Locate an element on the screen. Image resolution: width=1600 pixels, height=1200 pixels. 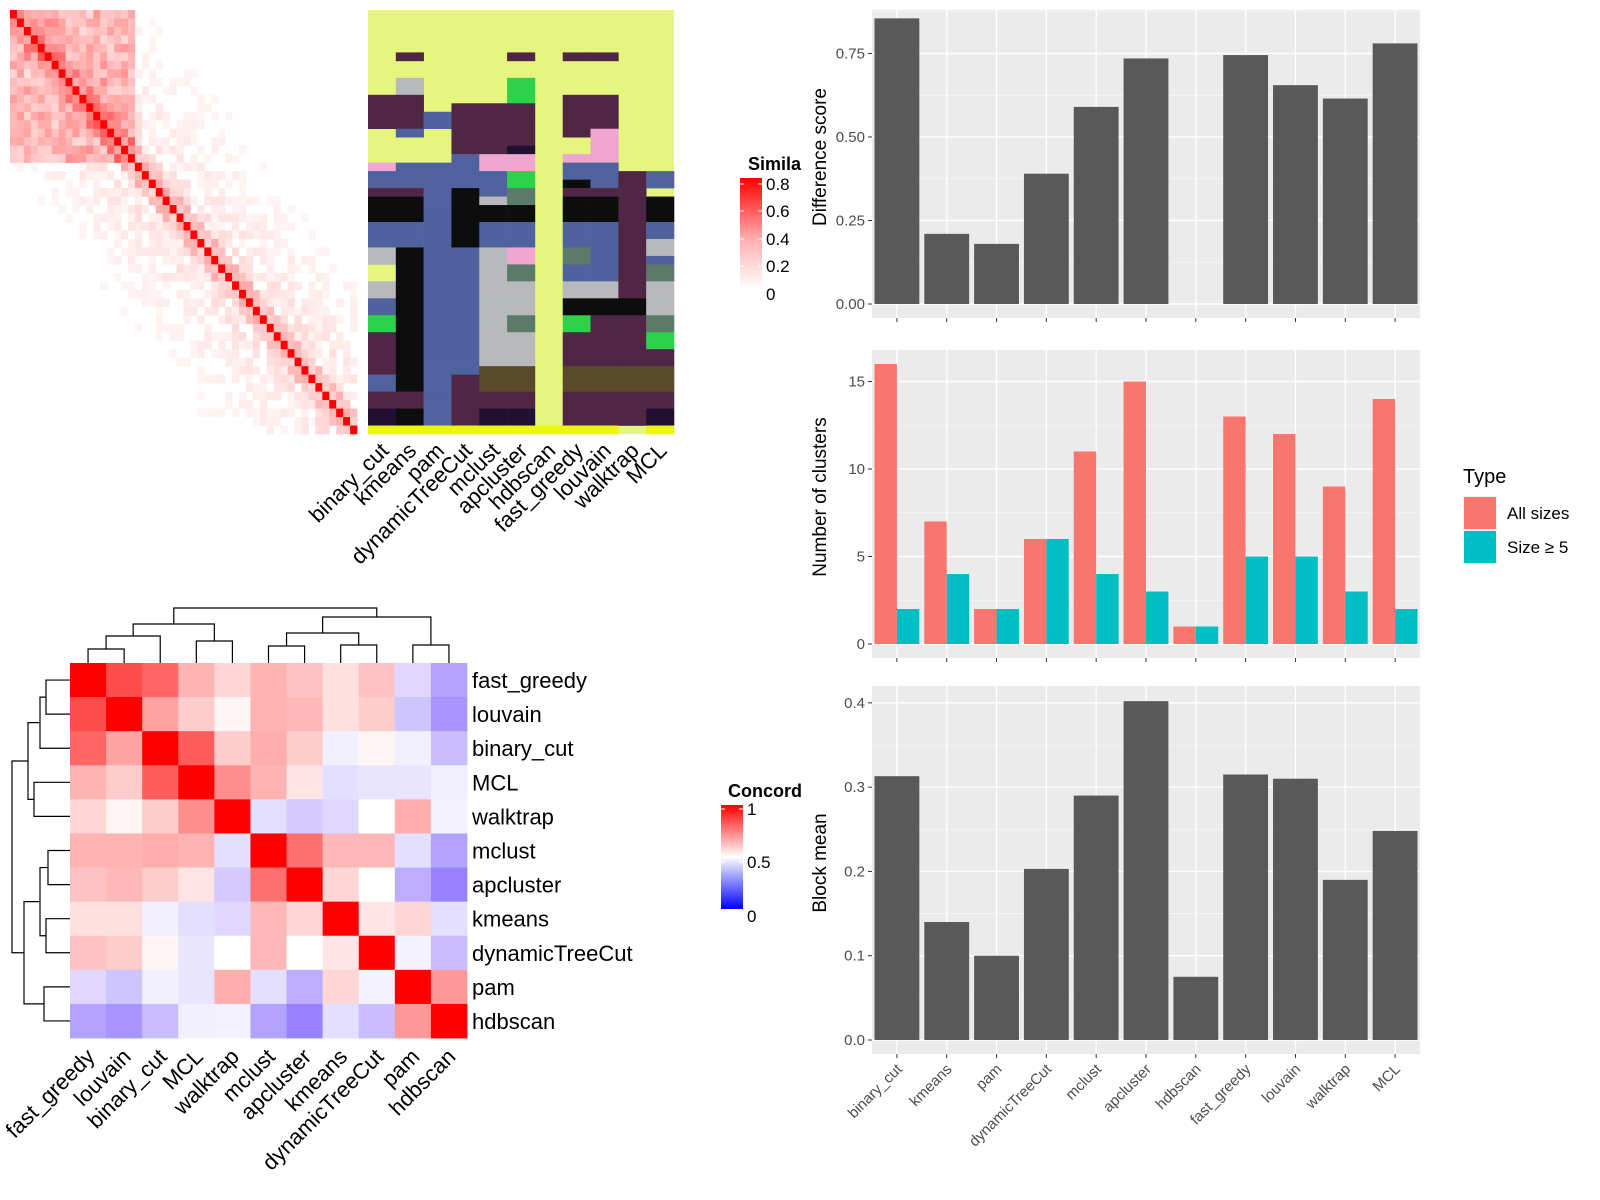
legend-tick-label: 0 is located at coordinates (751, 916).